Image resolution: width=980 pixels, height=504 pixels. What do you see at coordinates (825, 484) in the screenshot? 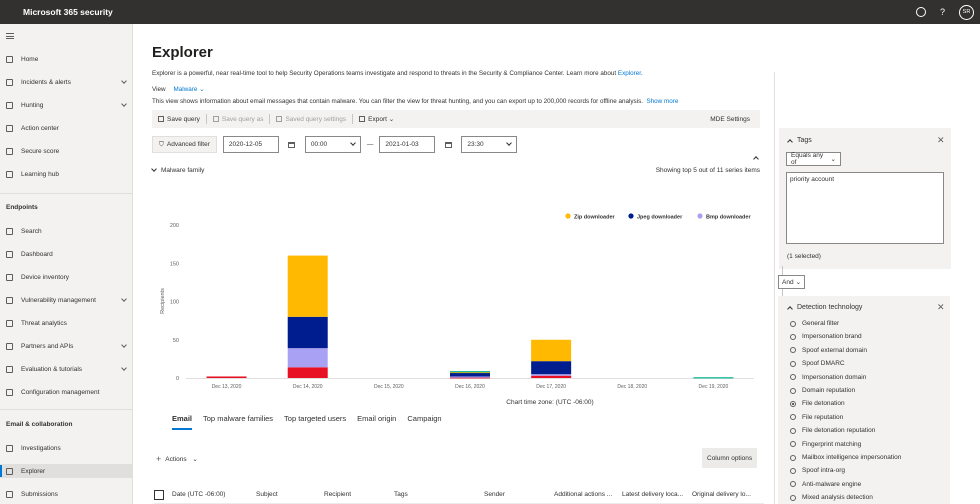
I see `detection-option: Anti-malware engine` at bounding box center [825, 484].